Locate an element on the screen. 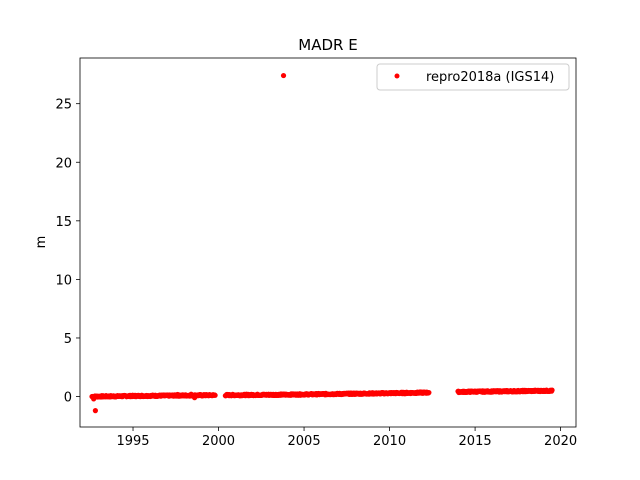  y-tick-label: 0 is located at coordinates (68, 398).